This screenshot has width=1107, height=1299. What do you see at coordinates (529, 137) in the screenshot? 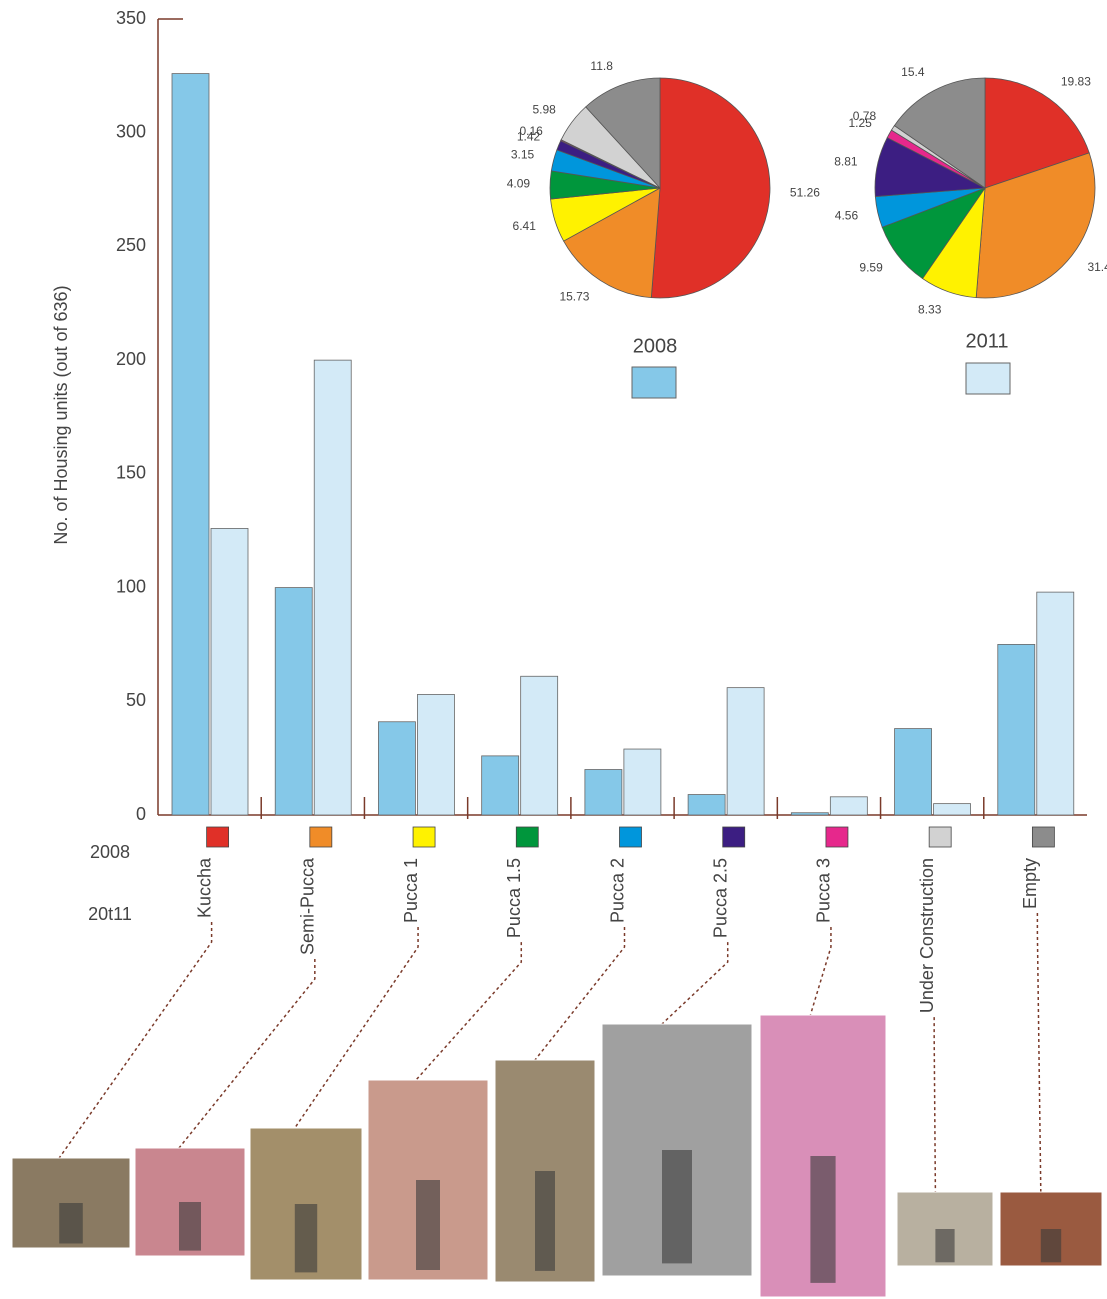
I see `pie-value-label: 1.42` at bounding box center [529, 137].